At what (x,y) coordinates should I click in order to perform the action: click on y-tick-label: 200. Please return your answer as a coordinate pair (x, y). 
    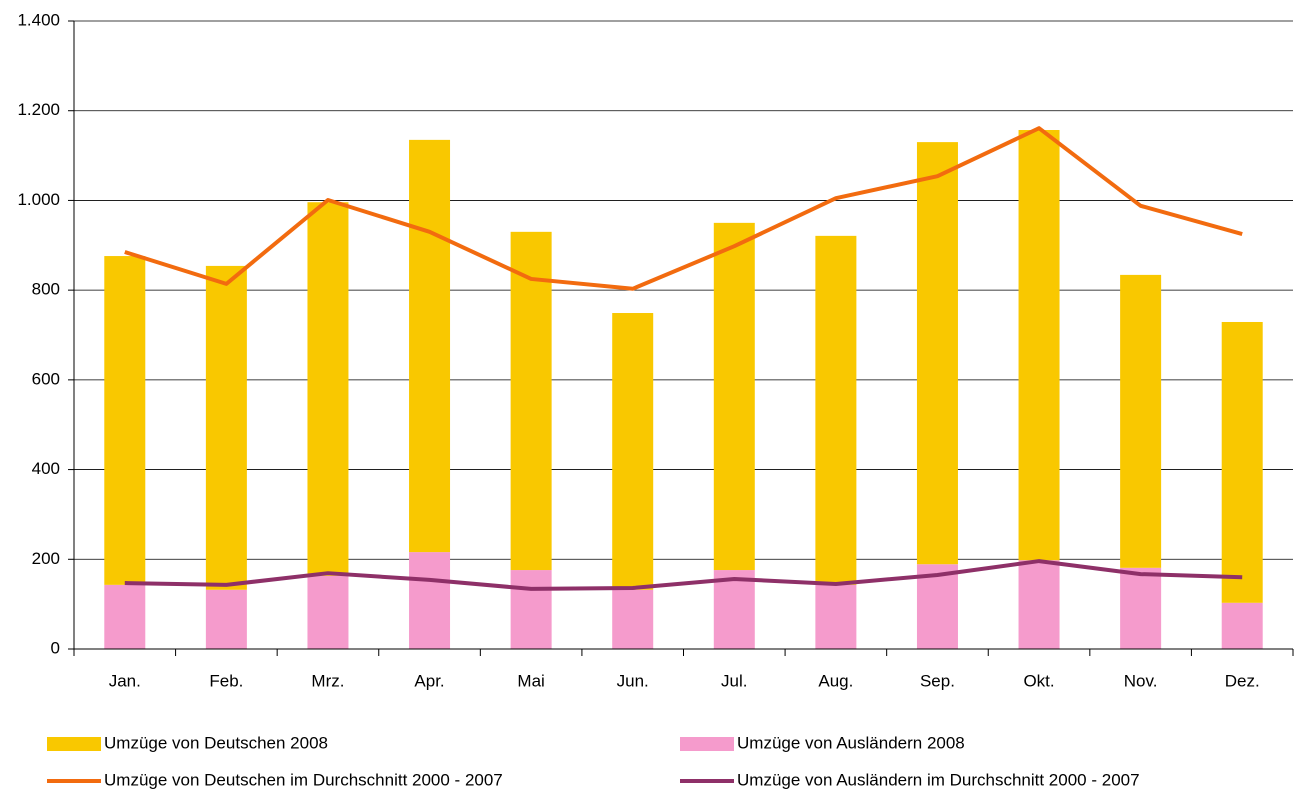
    Looking at the image, I should click on (46, 558).